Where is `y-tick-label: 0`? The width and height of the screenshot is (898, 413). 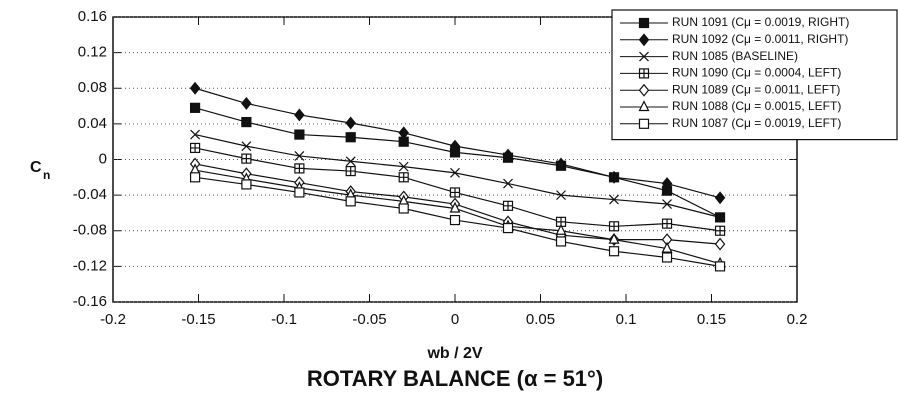 y-tick-label: 0 is located at coordinates (103, 158).